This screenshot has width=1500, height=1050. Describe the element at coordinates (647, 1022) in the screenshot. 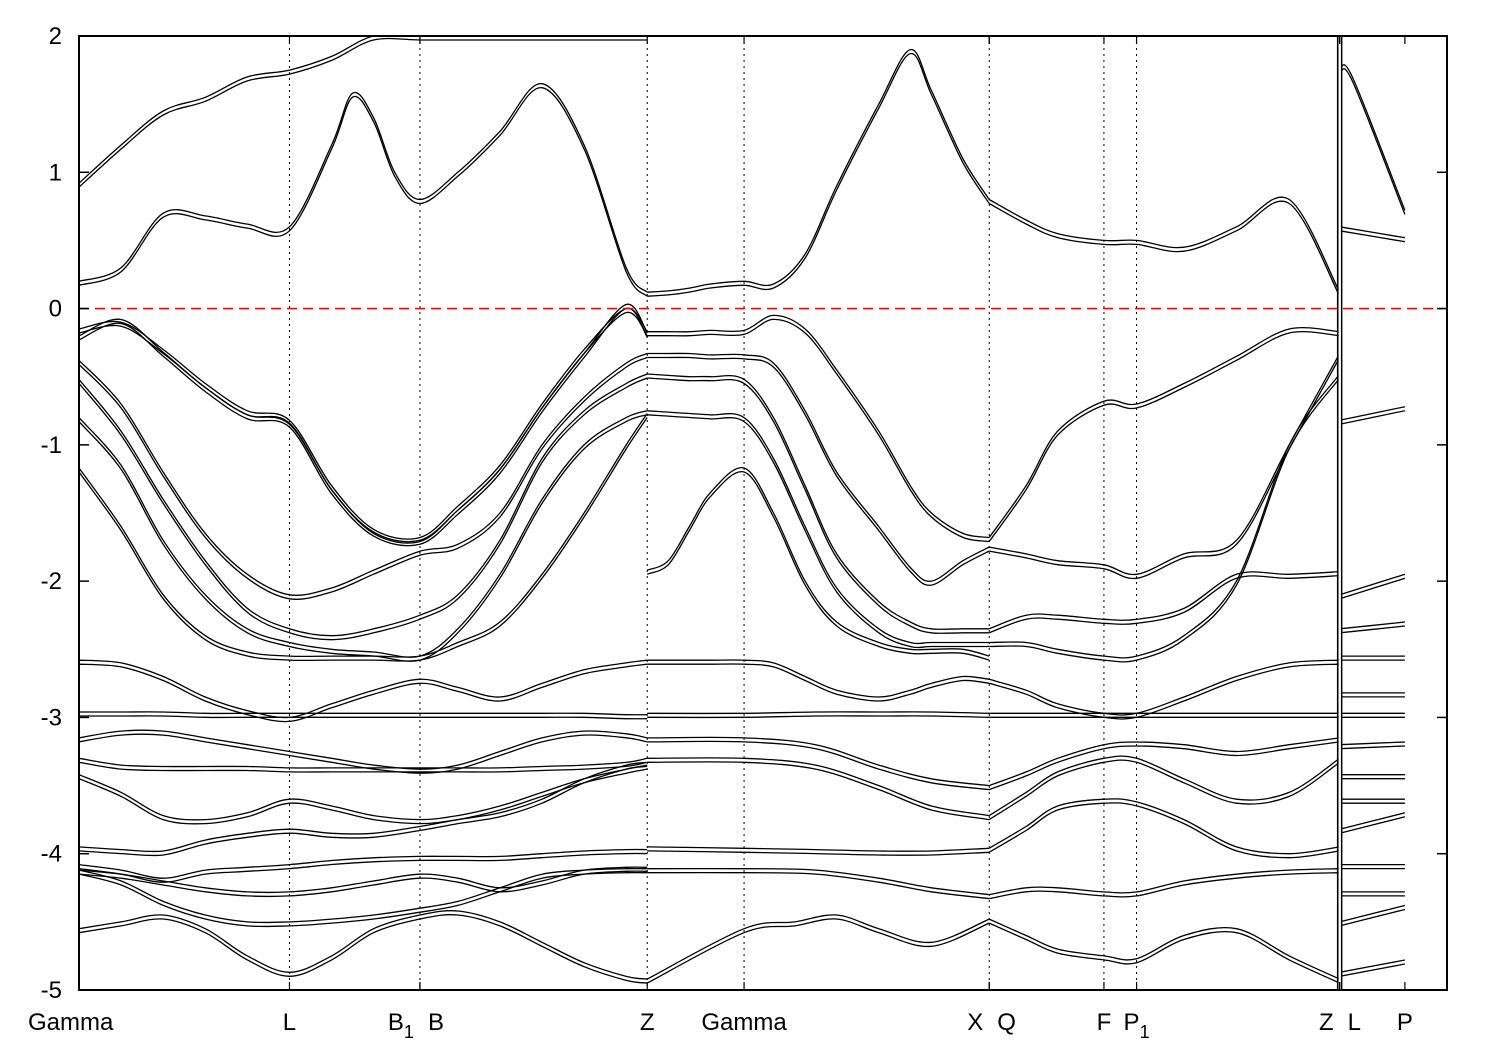

I see `x-tick-label-5: Z` at that location.